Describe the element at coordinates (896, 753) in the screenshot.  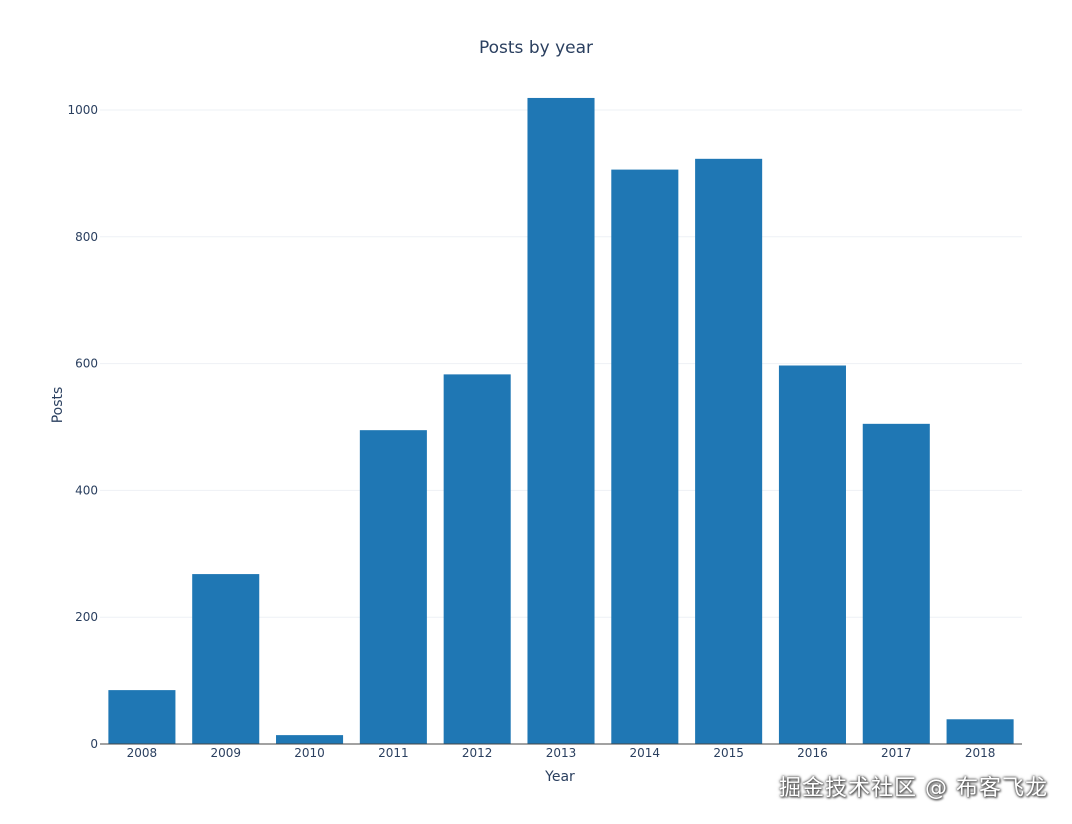
I see `x-tick-label: 2017` at that location.